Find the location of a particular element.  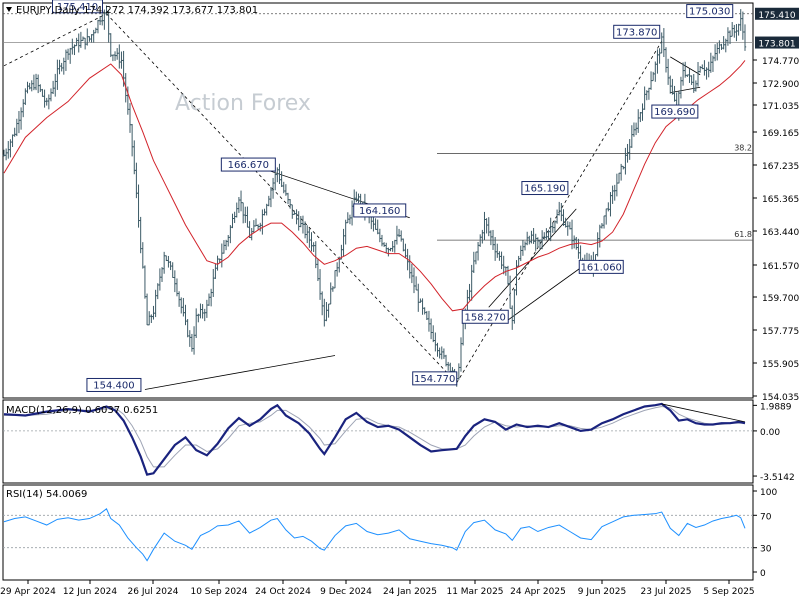

macd-title: MACD(12,26,9) 0.6037 0.6251 is located at coordinates (82, 410).